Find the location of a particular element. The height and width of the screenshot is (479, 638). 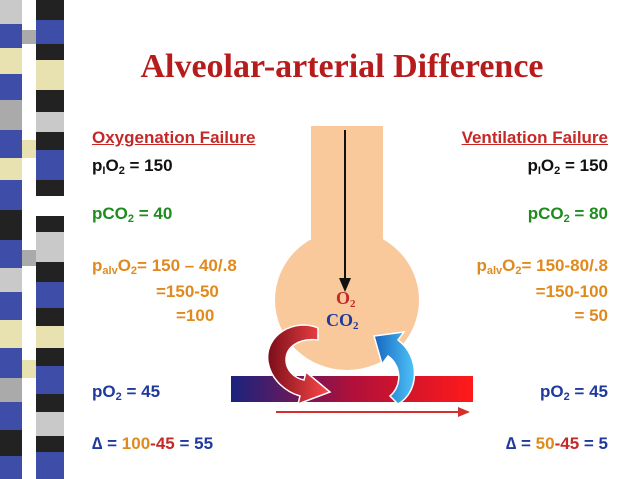

left-calc-step-2: =100 is located at coordinates (195, 315).